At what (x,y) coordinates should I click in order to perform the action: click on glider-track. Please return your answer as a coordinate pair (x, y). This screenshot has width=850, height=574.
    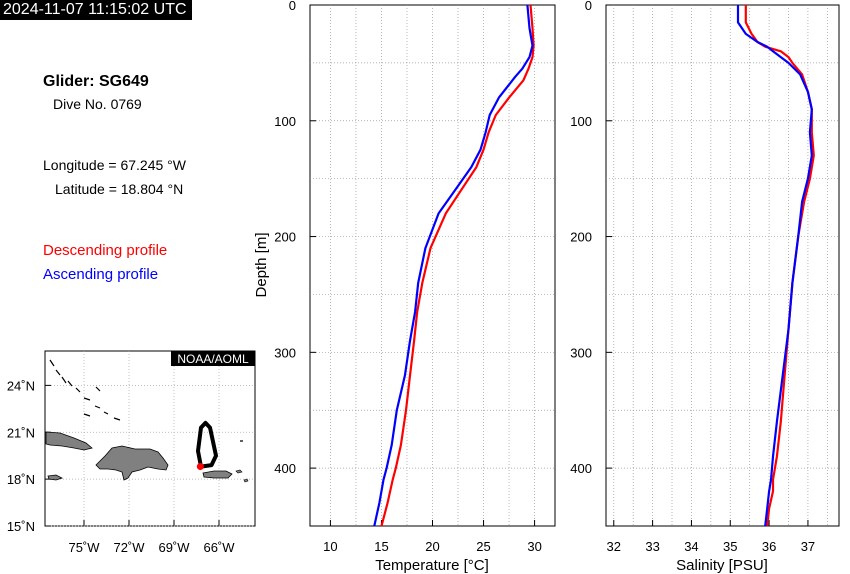
    Looking at the image, I should click on (207, 444).